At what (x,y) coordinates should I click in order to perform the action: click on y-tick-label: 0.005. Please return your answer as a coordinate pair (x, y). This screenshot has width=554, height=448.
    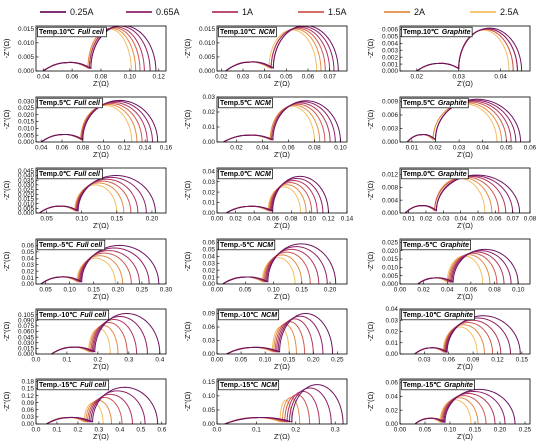
    Looking at the image, I should click on (390, 37).